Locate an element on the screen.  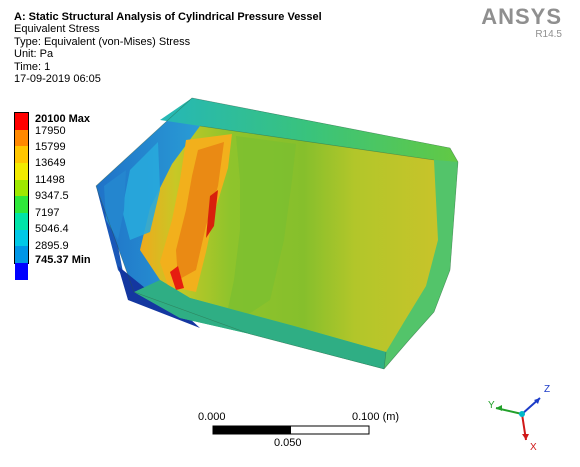
legend-min-label: 745.37 Min is located at coordinates (63, 260).